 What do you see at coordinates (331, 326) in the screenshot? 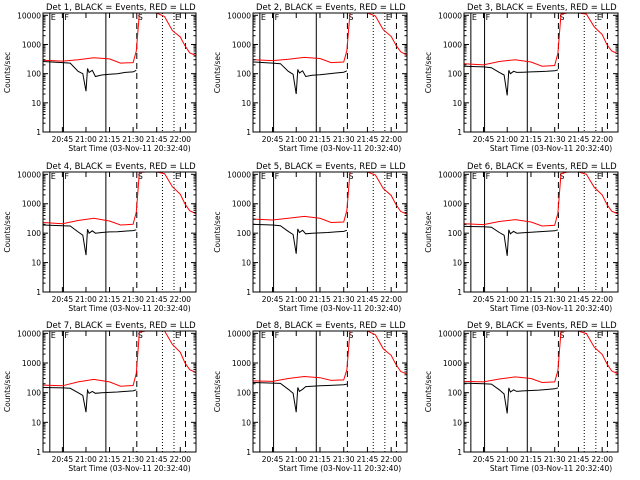
I see `panel-title: Det 8, BLACK = Events, RED = LLD` at bounding box center [331, 326].